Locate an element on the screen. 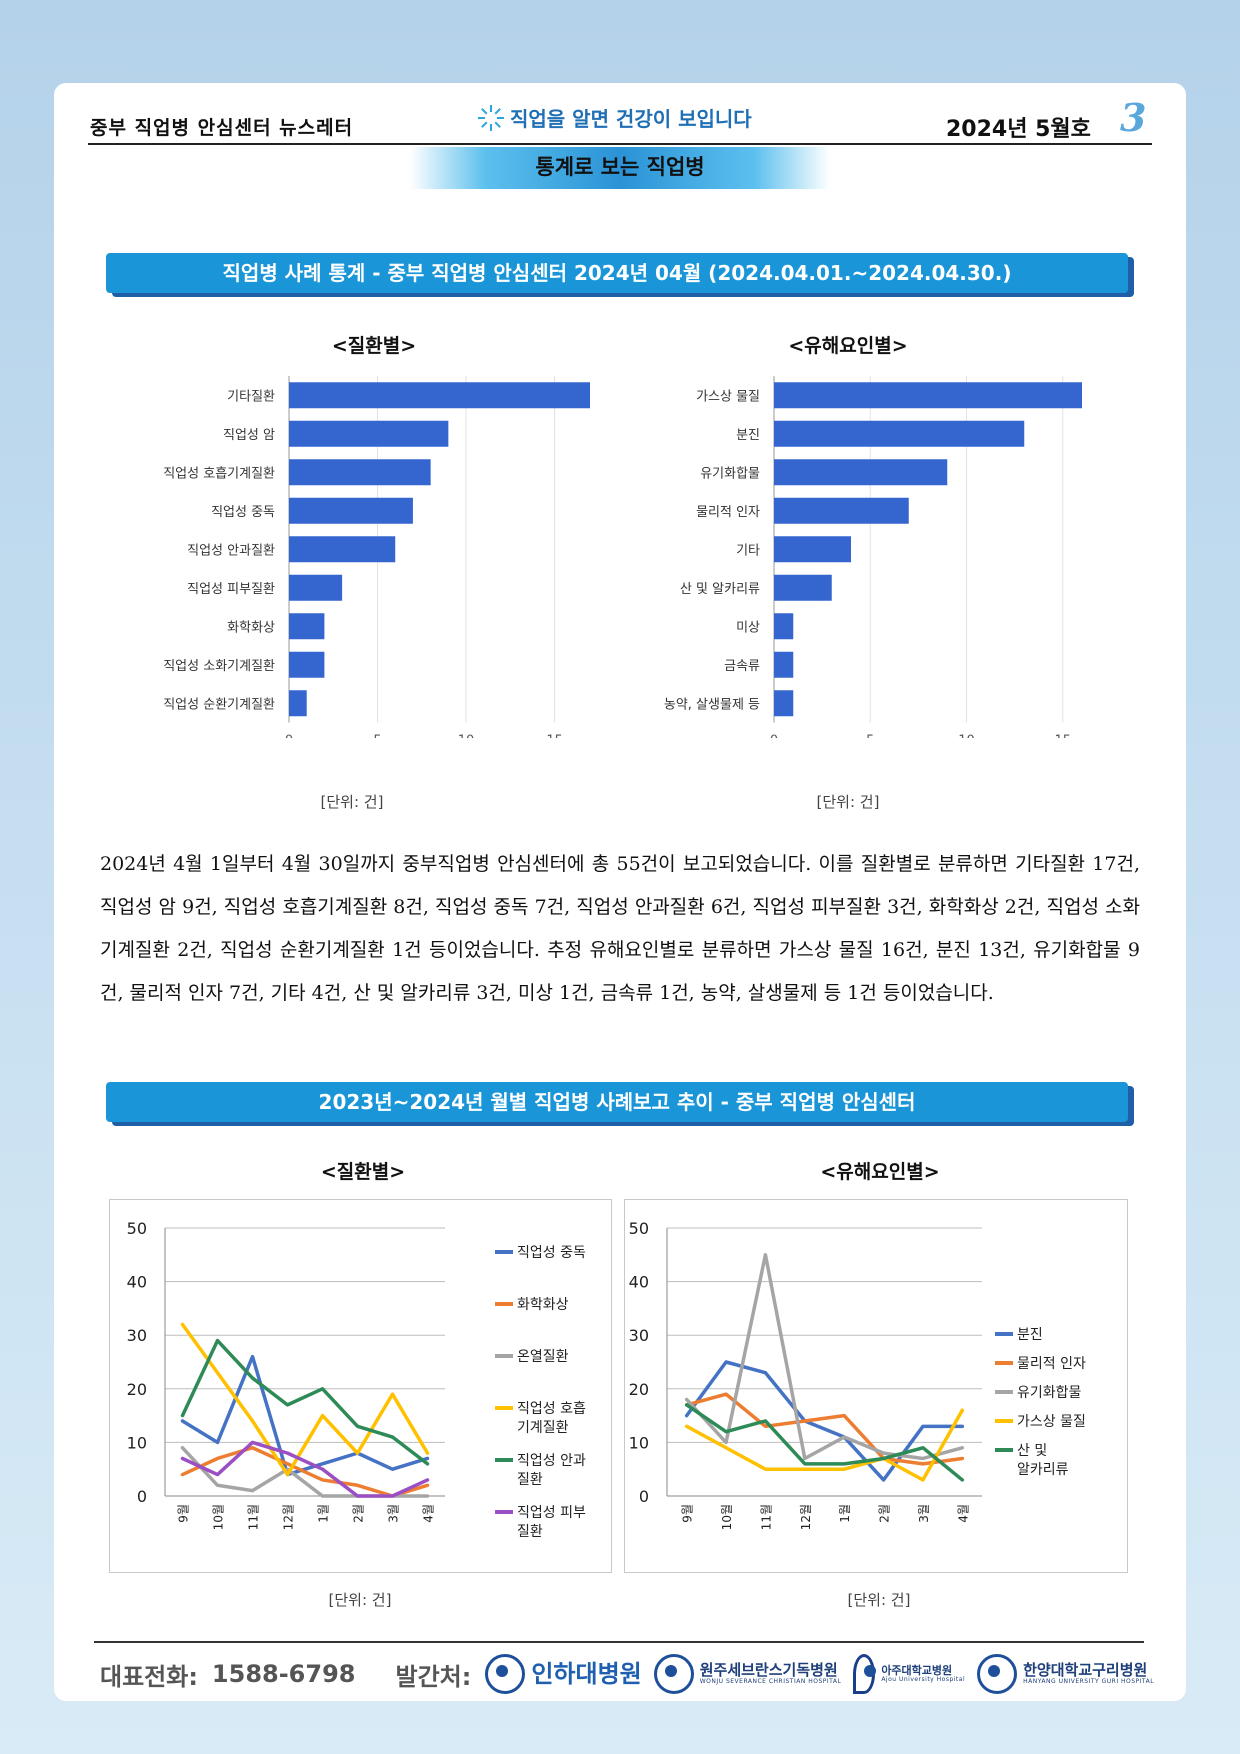  x-tick-label: 9월 is located at coordinates (184, 1513).